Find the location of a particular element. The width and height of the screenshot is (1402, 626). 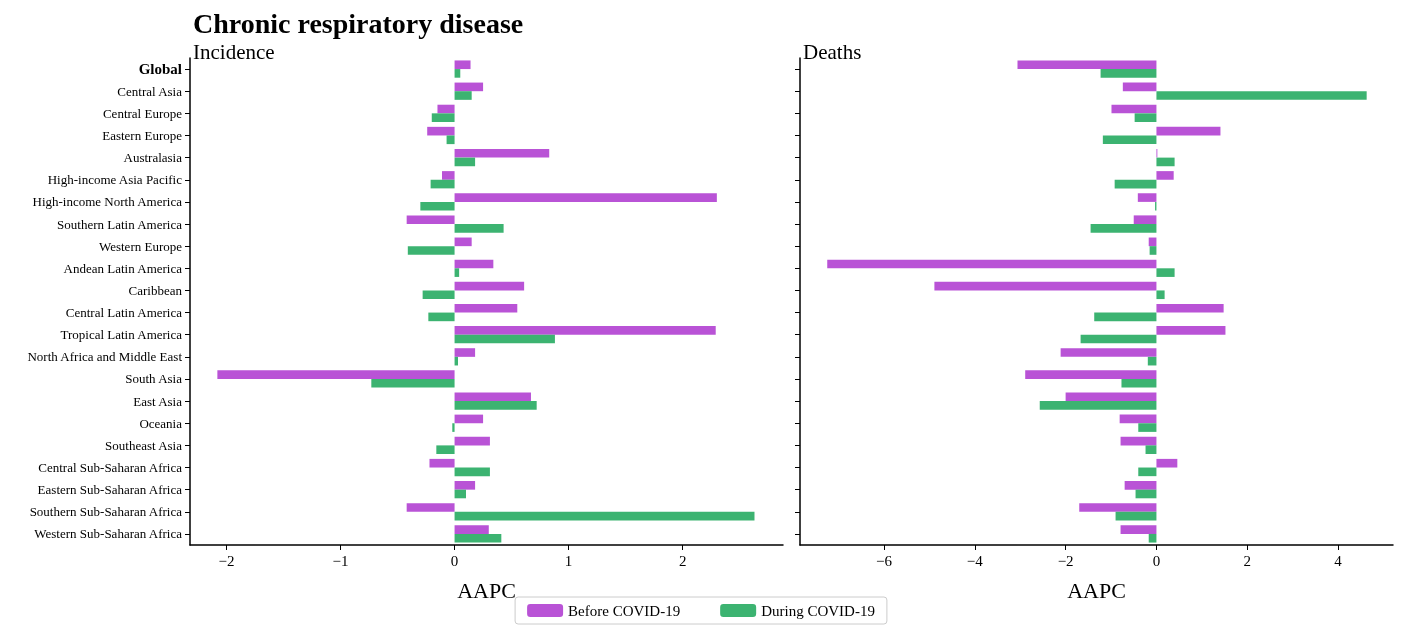

y-tick-label: Australasia is located at coordinates (153, 158).